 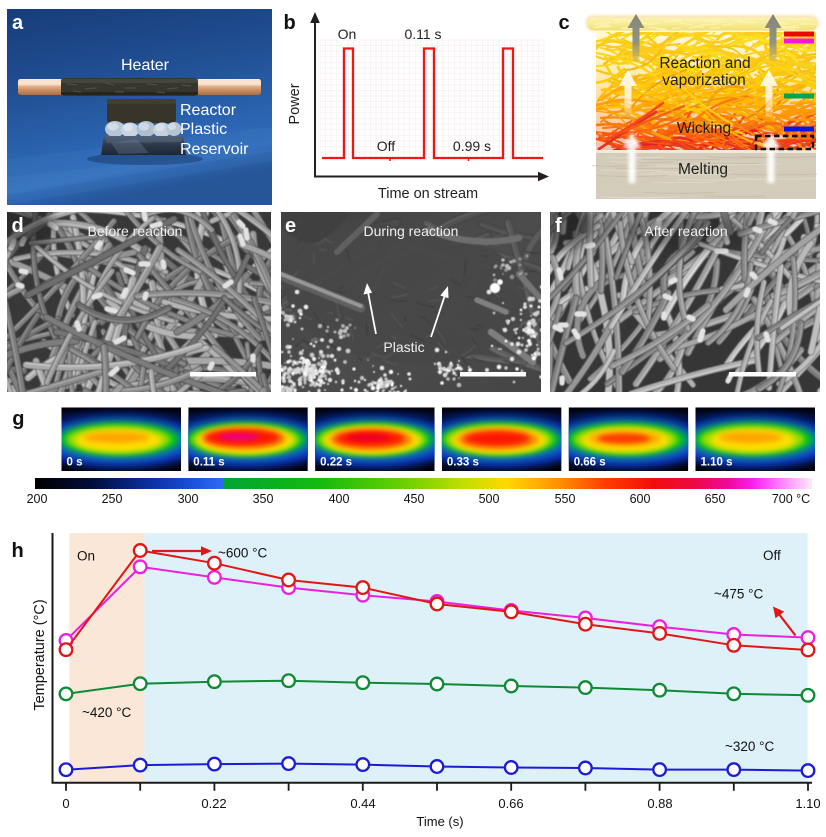 What do you see at coordinates (640, 499) in the screenshot?
I see `svg-text: 600` at bounding box center [640, 499].